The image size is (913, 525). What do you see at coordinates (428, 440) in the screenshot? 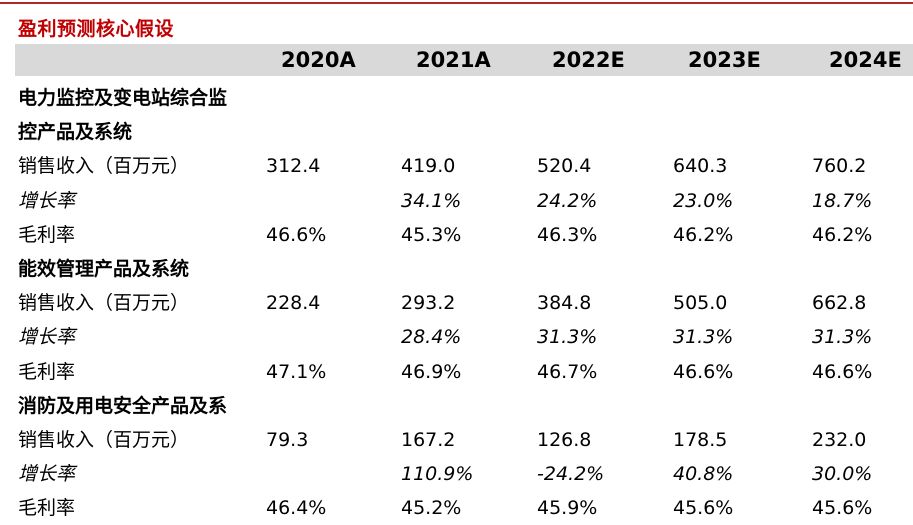
I see `table-cell: 167.2` at bounding box center [428, 440].